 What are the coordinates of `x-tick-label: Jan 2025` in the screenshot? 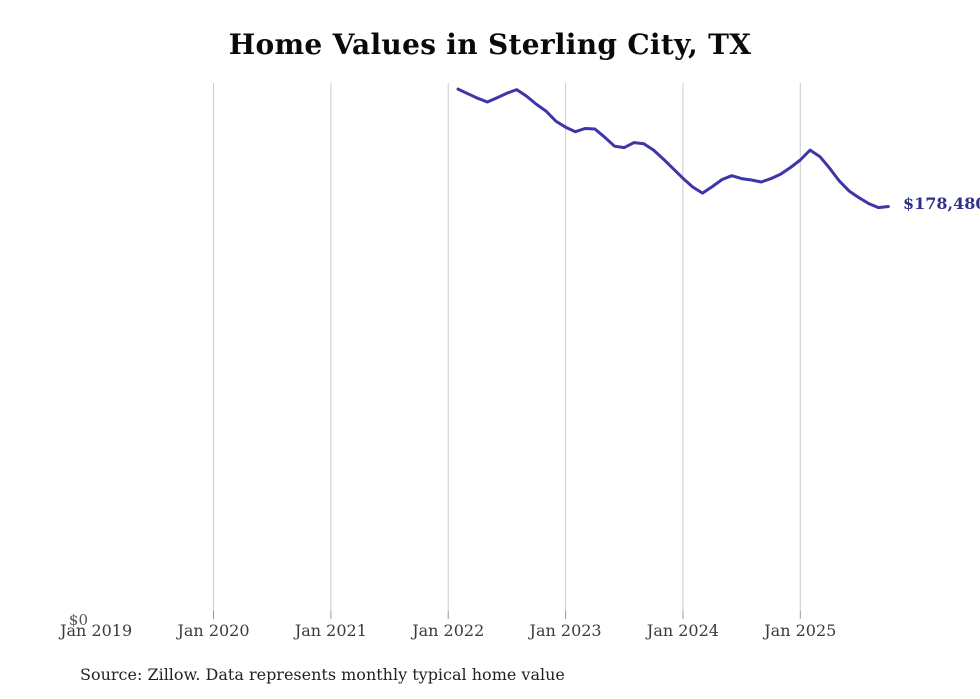 It's located at (800, 630).